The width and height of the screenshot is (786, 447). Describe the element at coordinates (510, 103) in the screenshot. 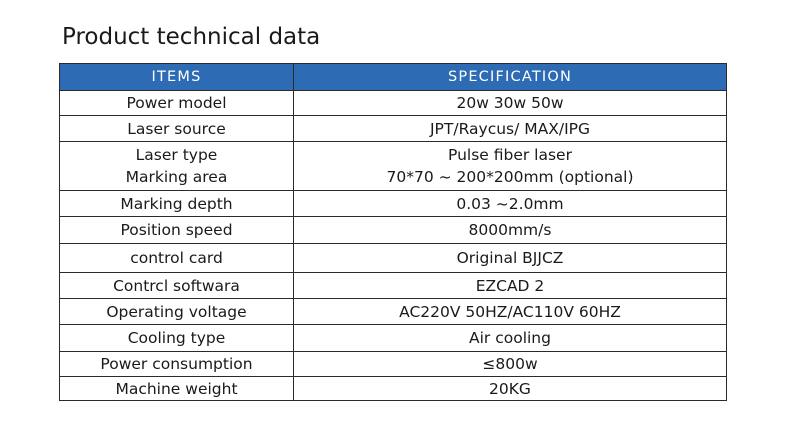

I see `spec-cell: 20w 30w 50w` at that location.